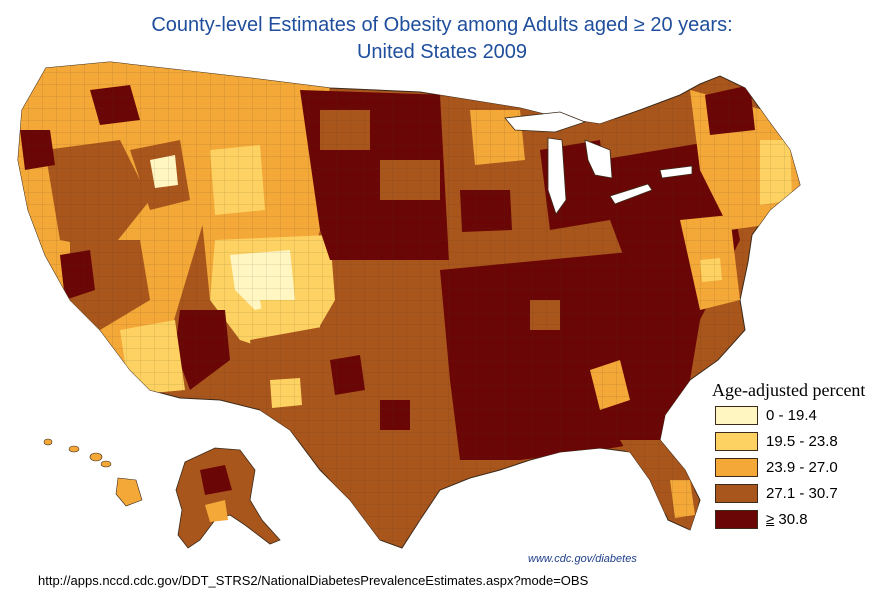  Describe the element at coordinates (676, 172) in the screenshot. I see `lake-ontario` at that location.